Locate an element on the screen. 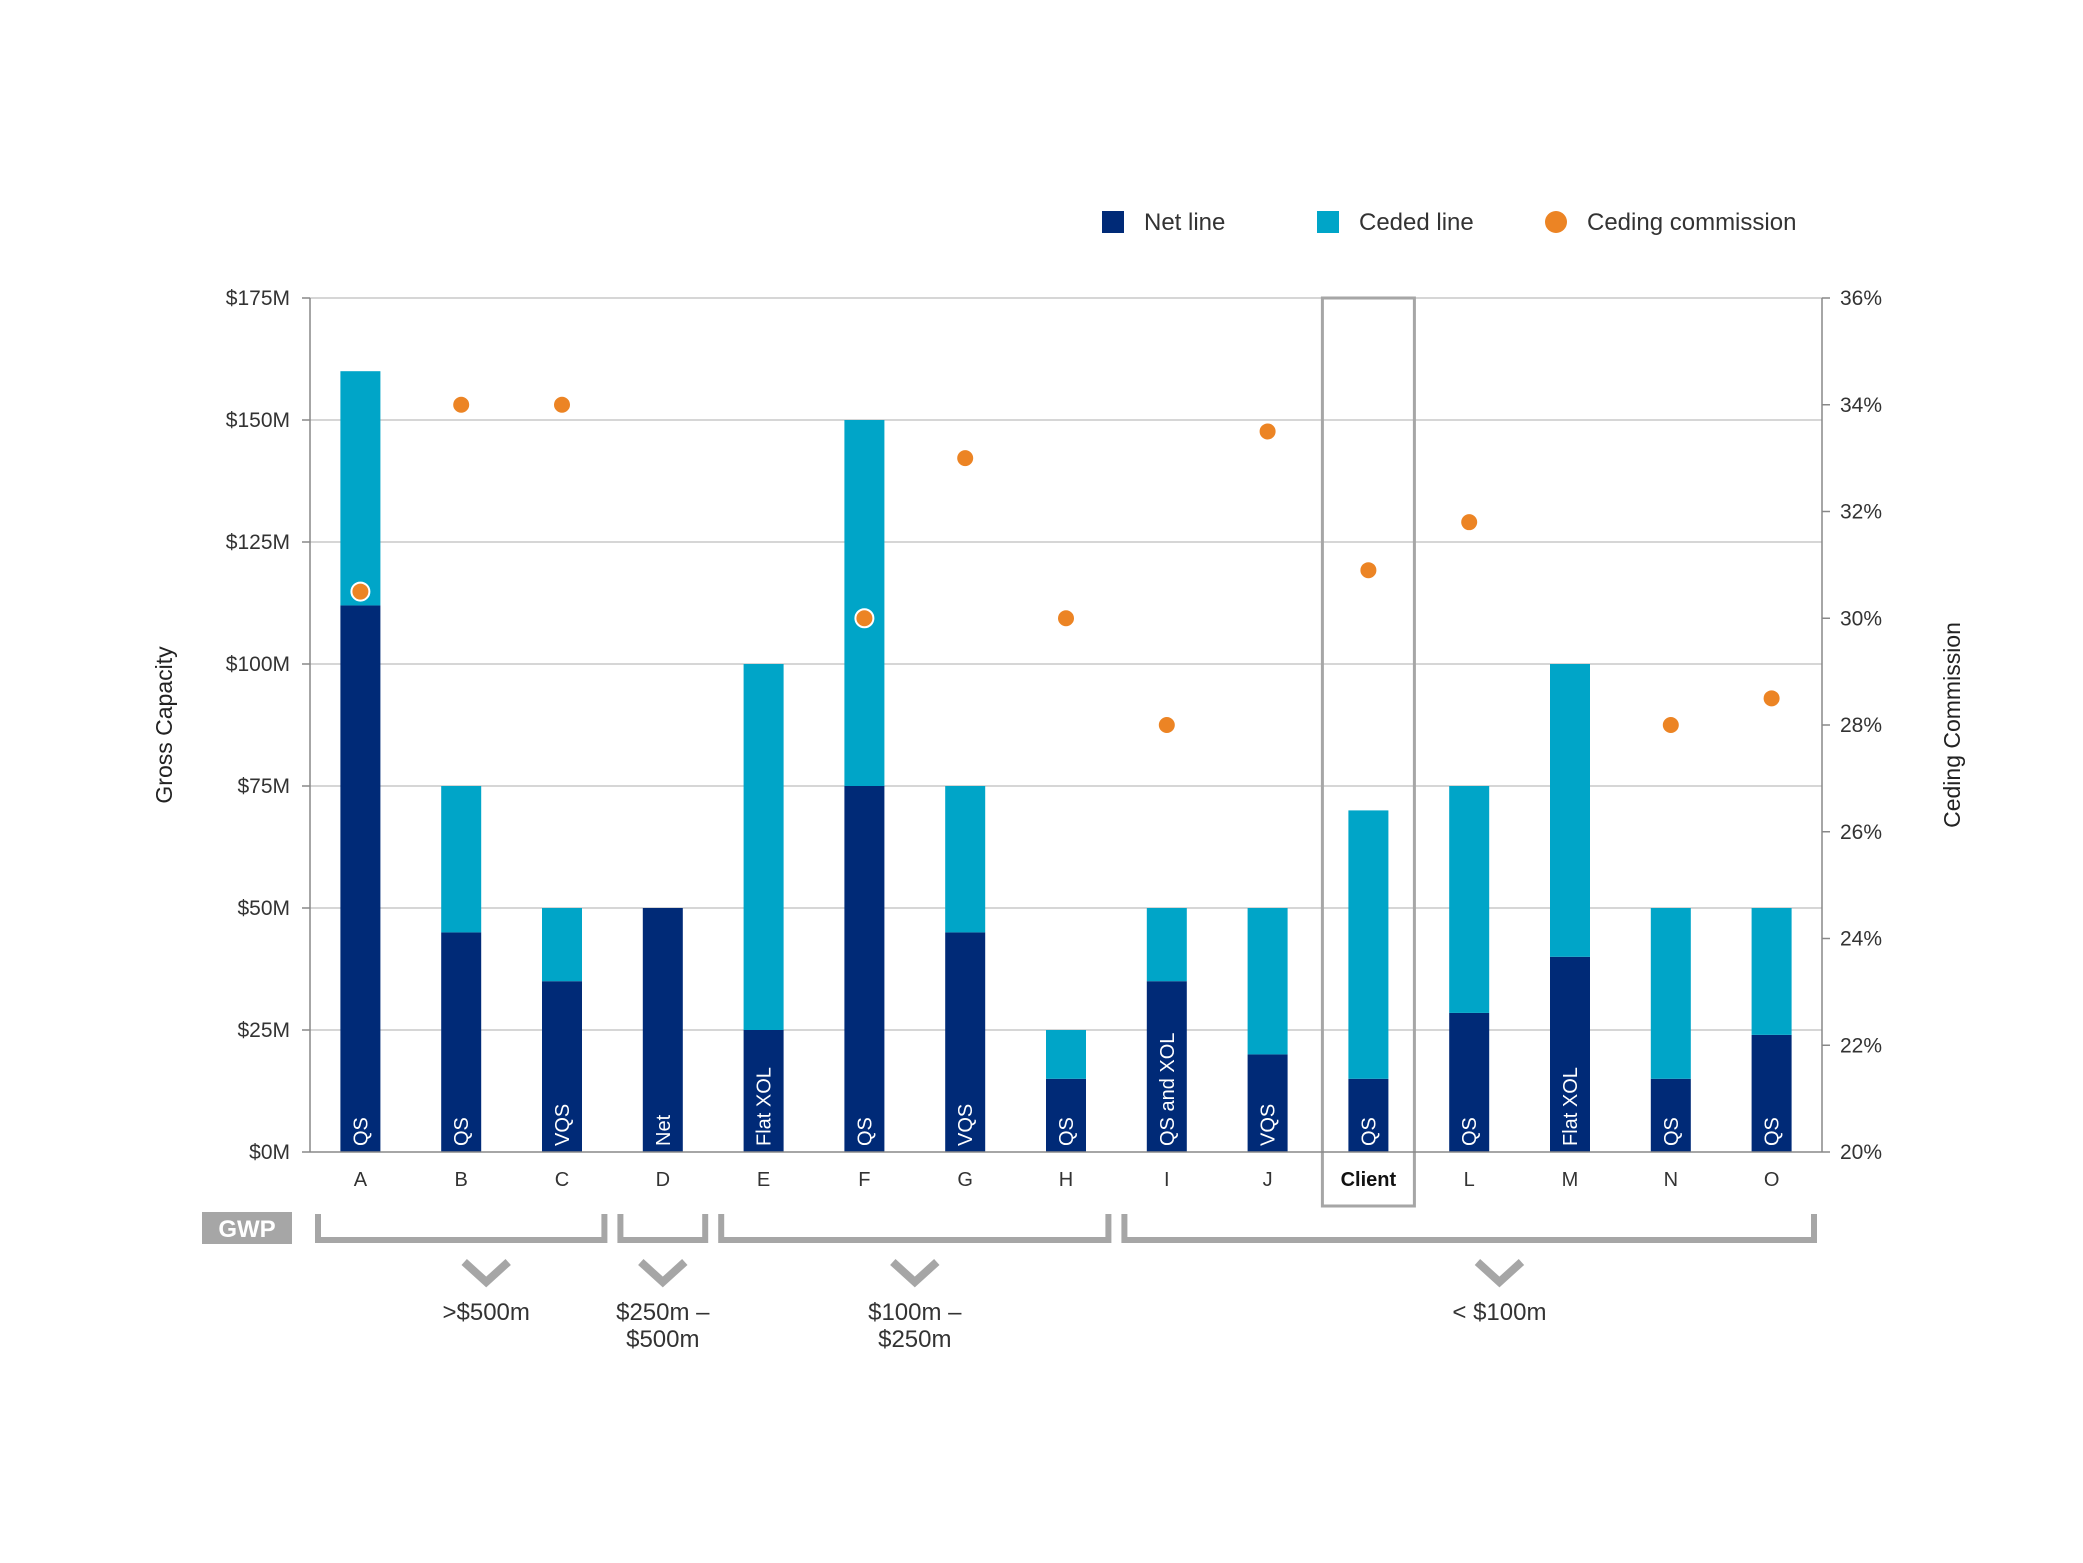 The width and height of the screenshot is (2083, 1563). gwp-group-label: >$500m is located at coordinates (485, 1312).